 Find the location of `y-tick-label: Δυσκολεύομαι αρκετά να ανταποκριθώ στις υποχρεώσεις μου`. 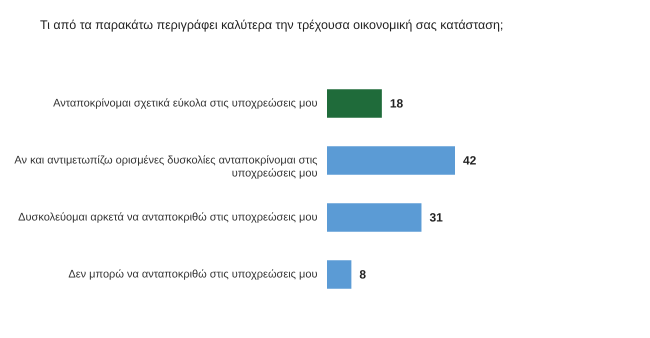

y-tick-label: Δυσκολεύομαι αρκετά να ανταποκριθώ στις υποχρεώσεις μου is located at coordinates (168, 218).